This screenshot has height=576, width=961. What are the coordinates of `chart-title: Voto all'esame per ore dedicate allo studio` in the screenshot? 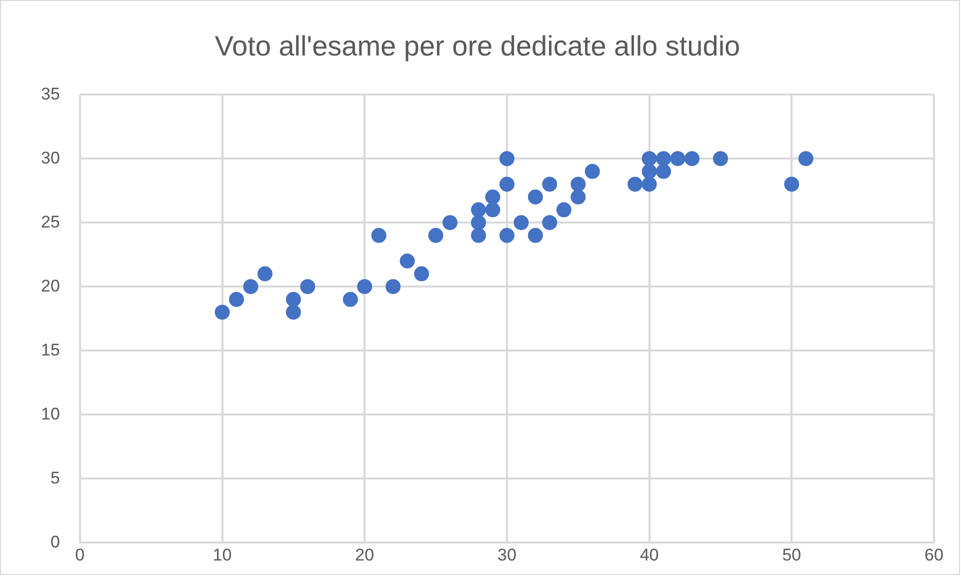 It's located at (477, 46).